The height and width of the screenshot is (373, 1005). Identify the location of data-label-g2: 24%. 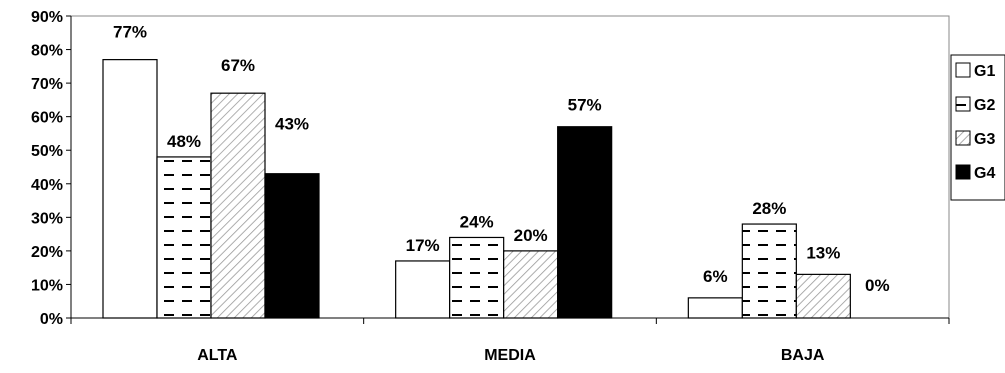
(477, 221).